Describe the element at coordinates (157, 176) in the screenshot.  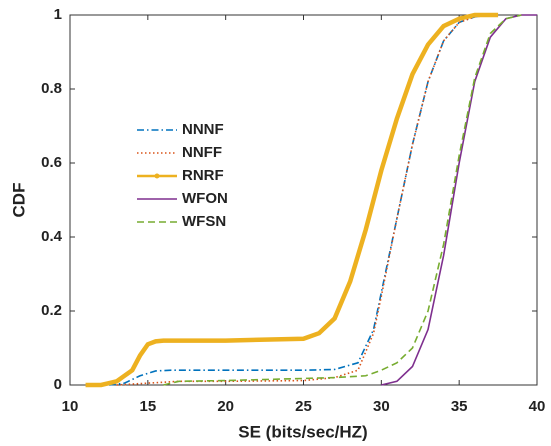
I see `legend-marker` at that location.